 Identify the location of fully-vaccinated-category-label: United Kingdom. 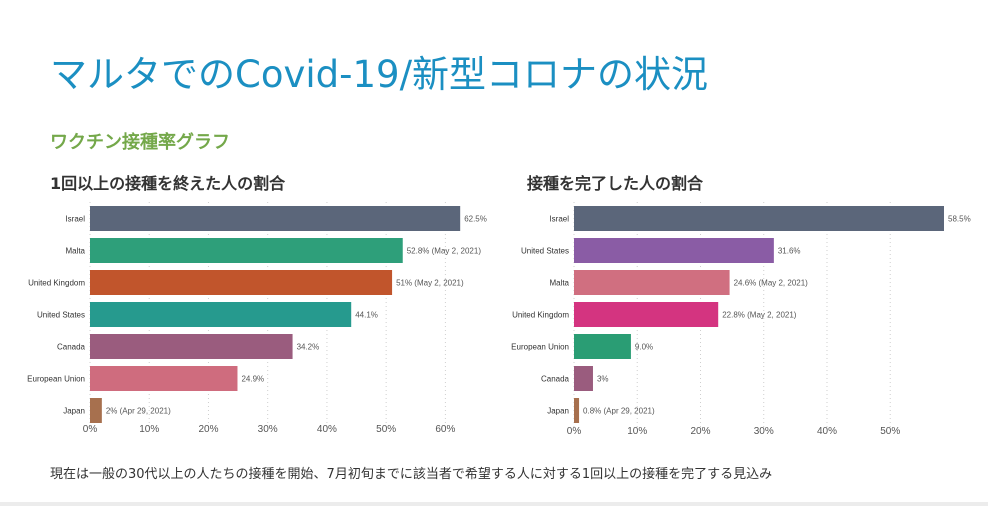
(540, 315).